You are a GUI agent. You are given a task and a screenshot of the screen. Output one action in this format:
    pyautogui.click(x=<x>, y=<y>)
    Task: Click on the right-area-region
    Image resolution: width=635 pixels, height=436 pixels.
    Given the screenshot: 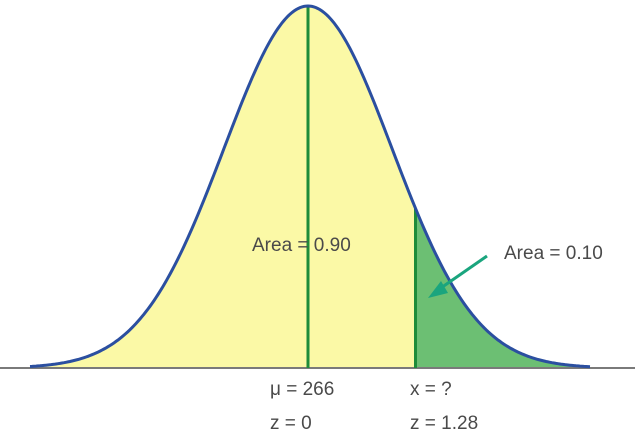 What is the action you would take?
    pyautogui.click(x=502, y=288)
    